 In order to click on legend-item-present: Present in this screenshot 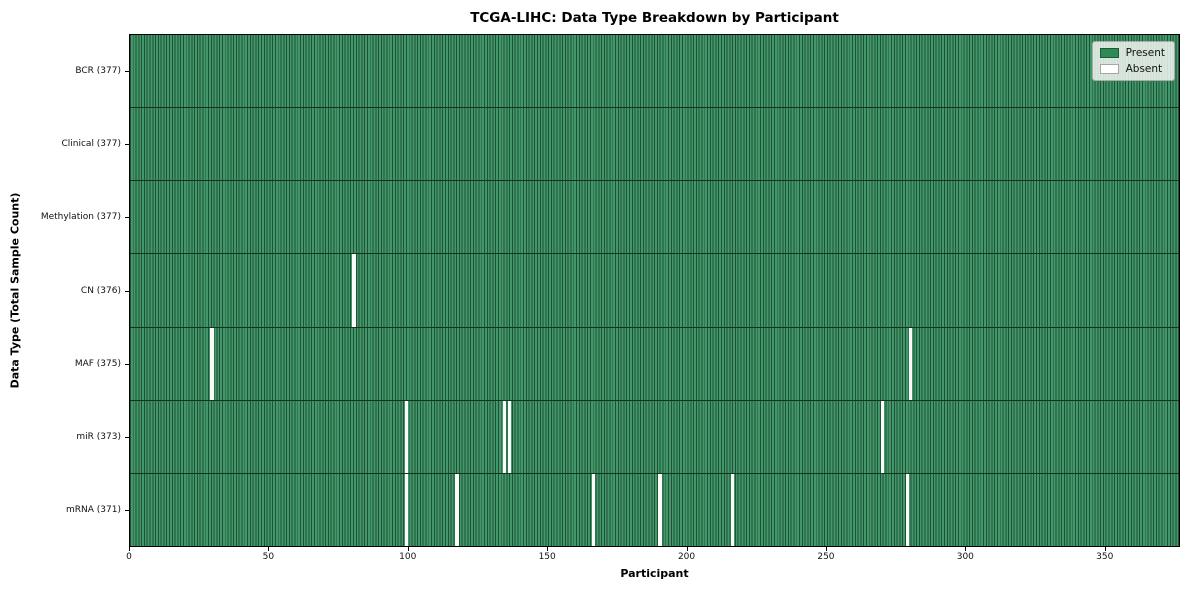, I will do `click(1132, 53)`.